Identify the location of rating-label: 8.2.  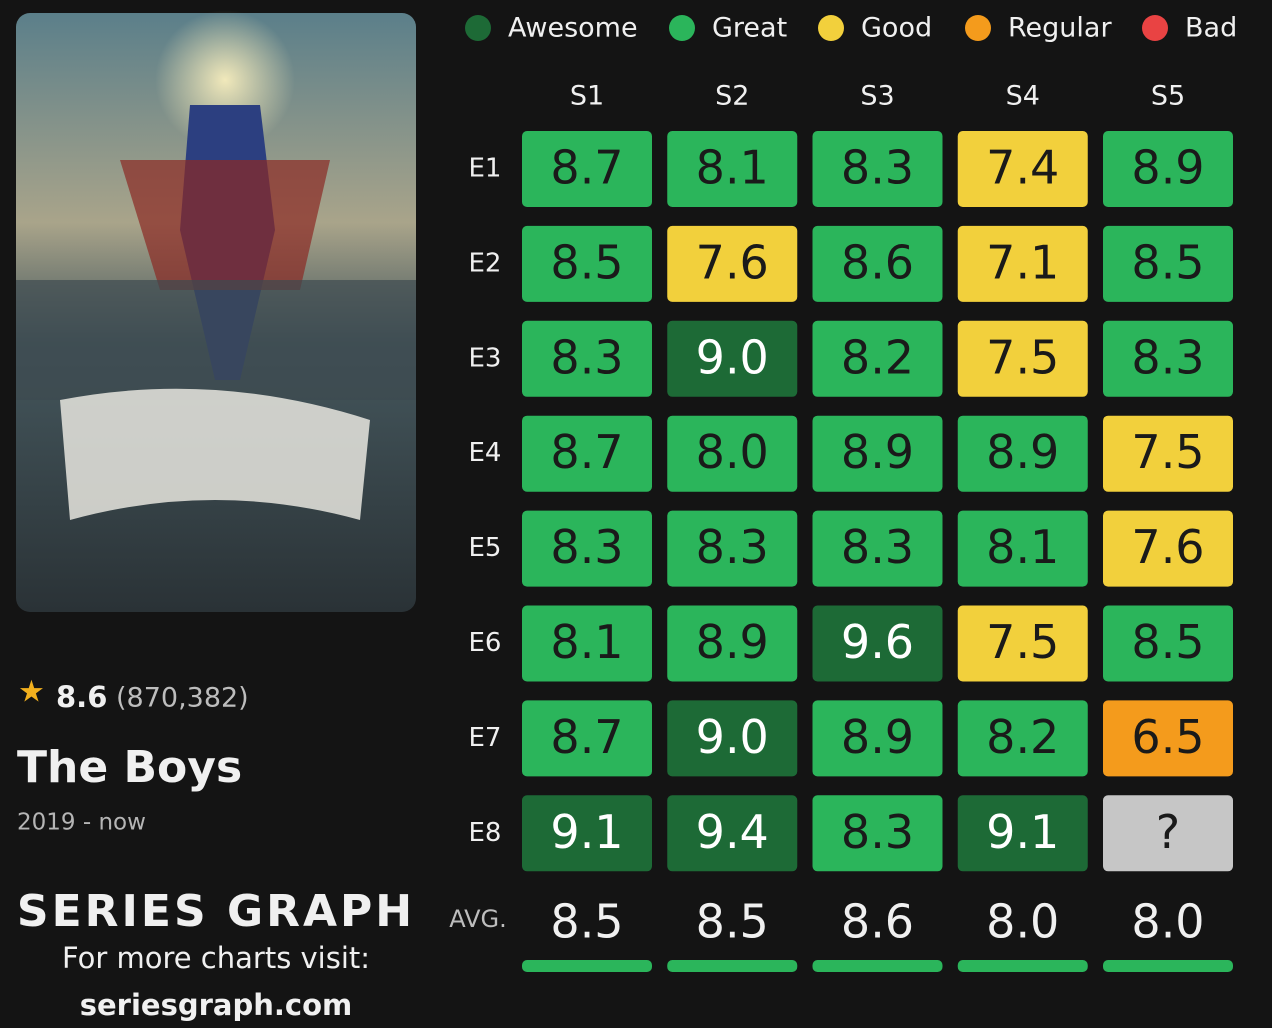
(877, 357).